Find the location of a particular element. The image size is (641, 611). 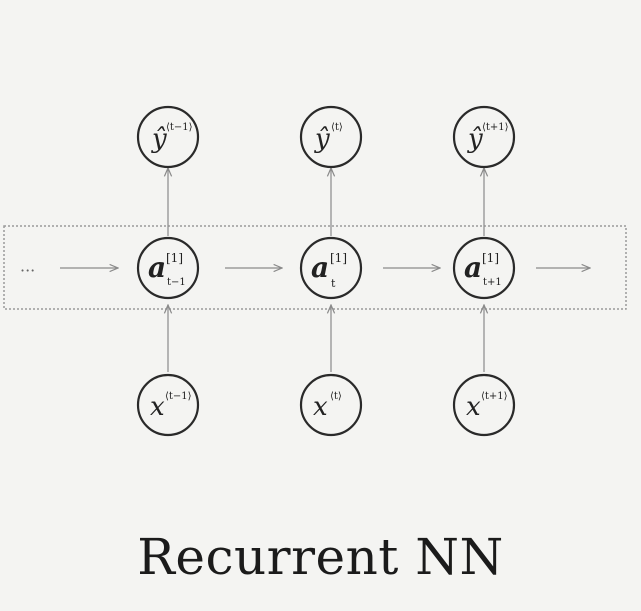

output-label-sup: ⟨t⟩ is located at coordinates (337, 127).